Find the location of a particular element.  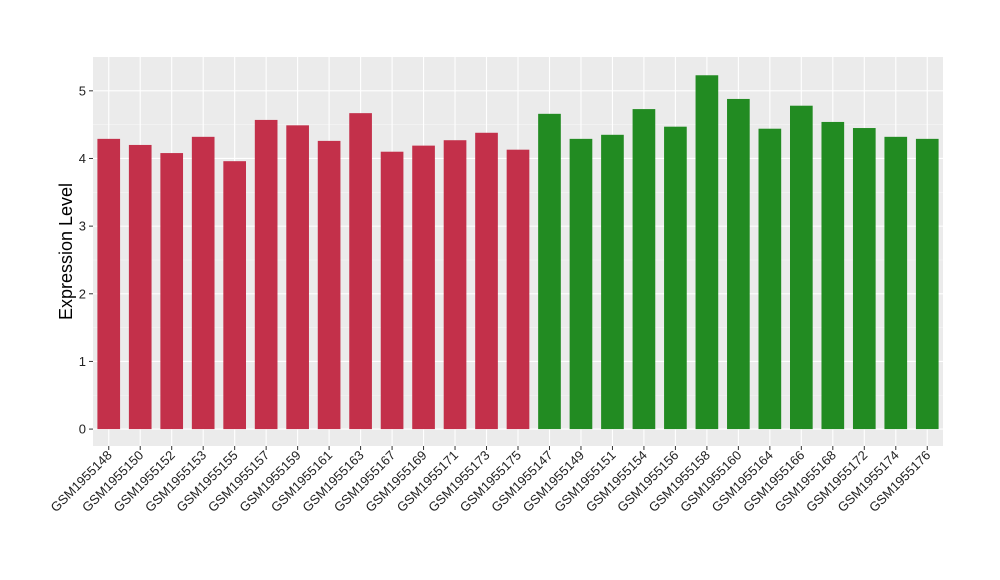

bar-GSM1955161 is located at coordinates (329, 285).